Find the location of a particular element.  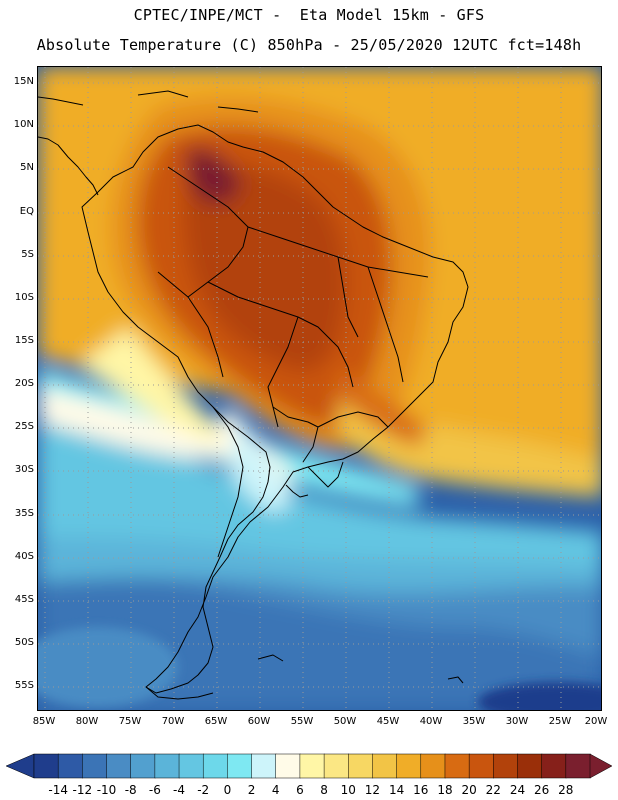

colorbar-tick-label: 28 is located at coordinates (566, 790).